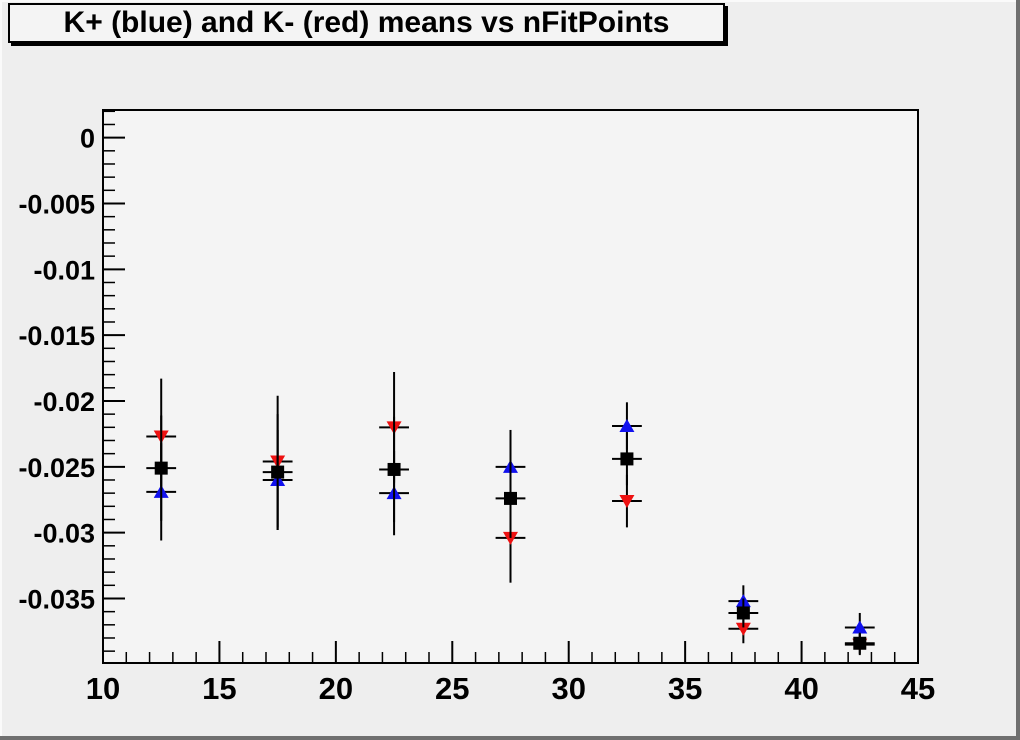 This screenshot has width=1020, height=740. I want to click on y-tick-label: -0.035, so click(56, 599).